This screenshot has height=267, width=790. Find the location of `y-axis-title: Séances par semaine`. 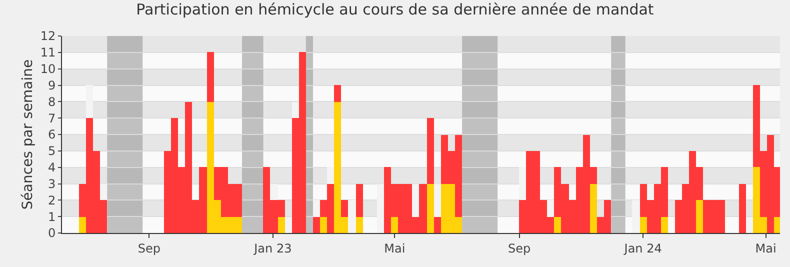

y-axis-title: Séances par semaine is located at coordinates (28, 134).